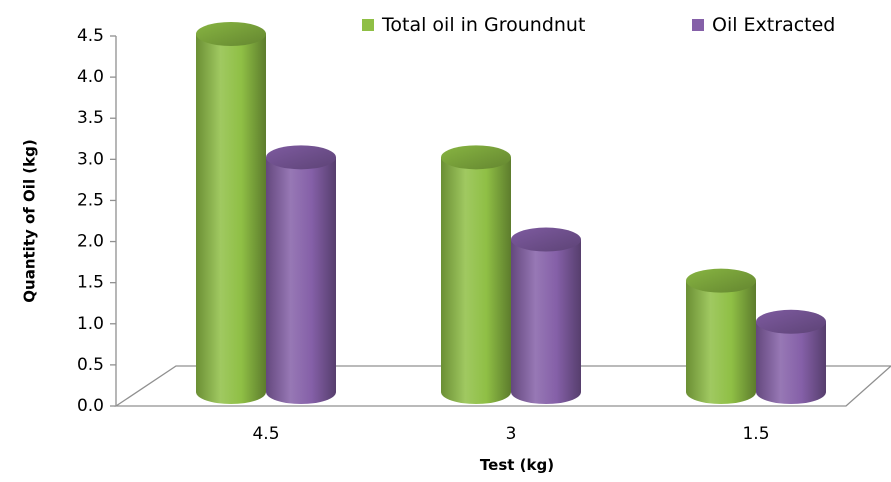 This screenshot has height=482, width=891. I want to click on y-tick-label-2: 1.0, so click(90, 324).